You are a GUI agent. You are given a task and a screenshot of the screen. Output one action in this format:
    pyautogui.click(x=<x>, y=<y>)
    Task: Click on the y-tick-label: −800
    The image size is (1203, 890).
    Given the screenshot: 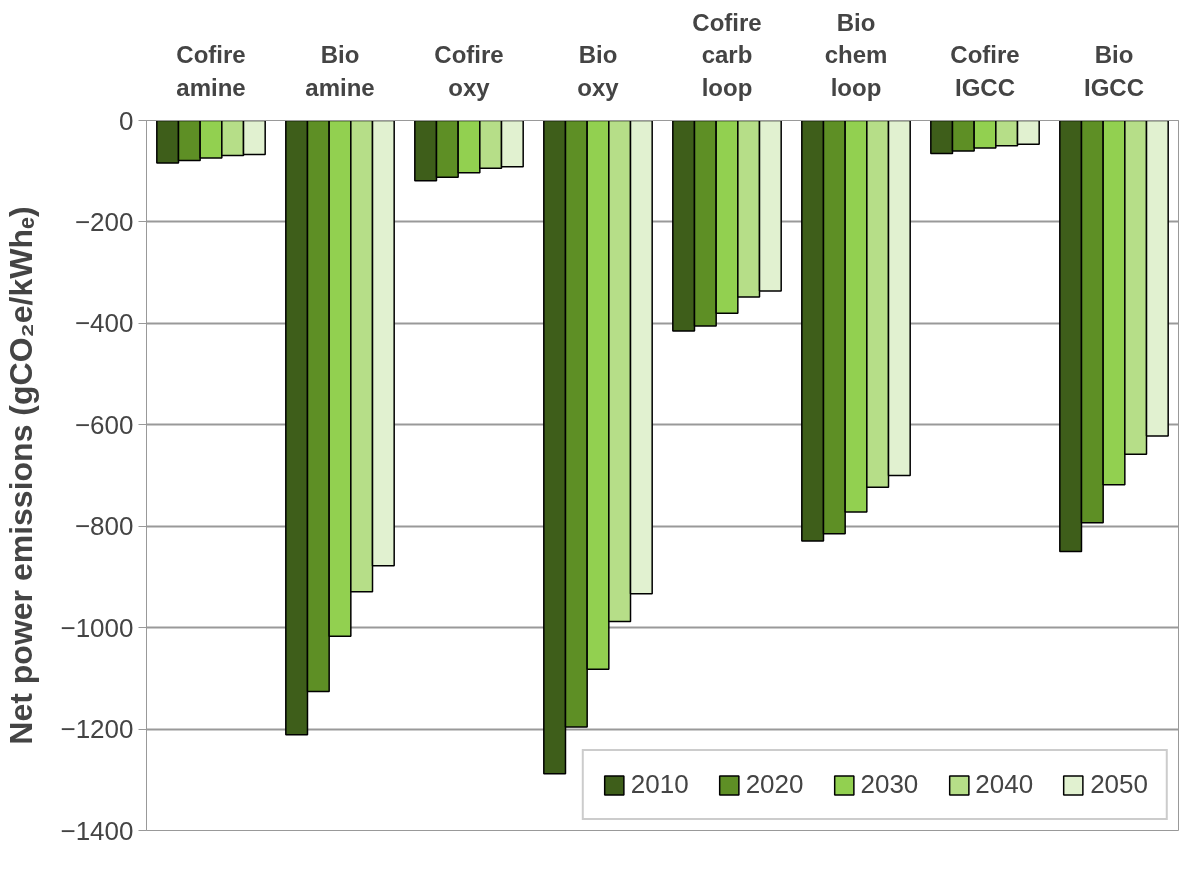 What is the action you would take?
    pyautogui.click(x=104, y=526)
    